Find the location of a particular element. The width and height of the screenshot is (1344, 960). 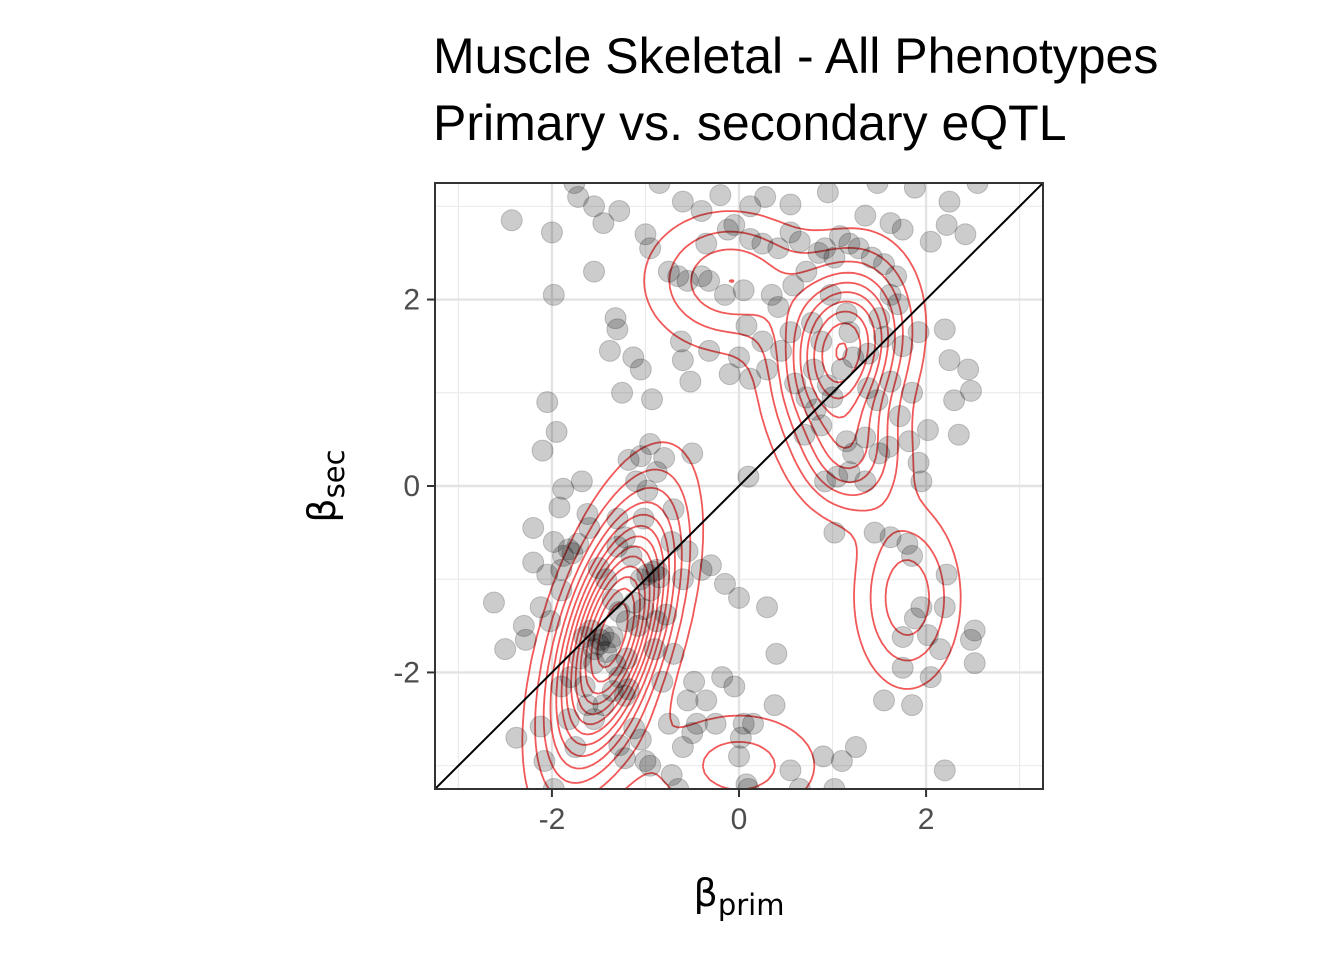

x-tick-label: 2 is located at coordinates (926, 819).